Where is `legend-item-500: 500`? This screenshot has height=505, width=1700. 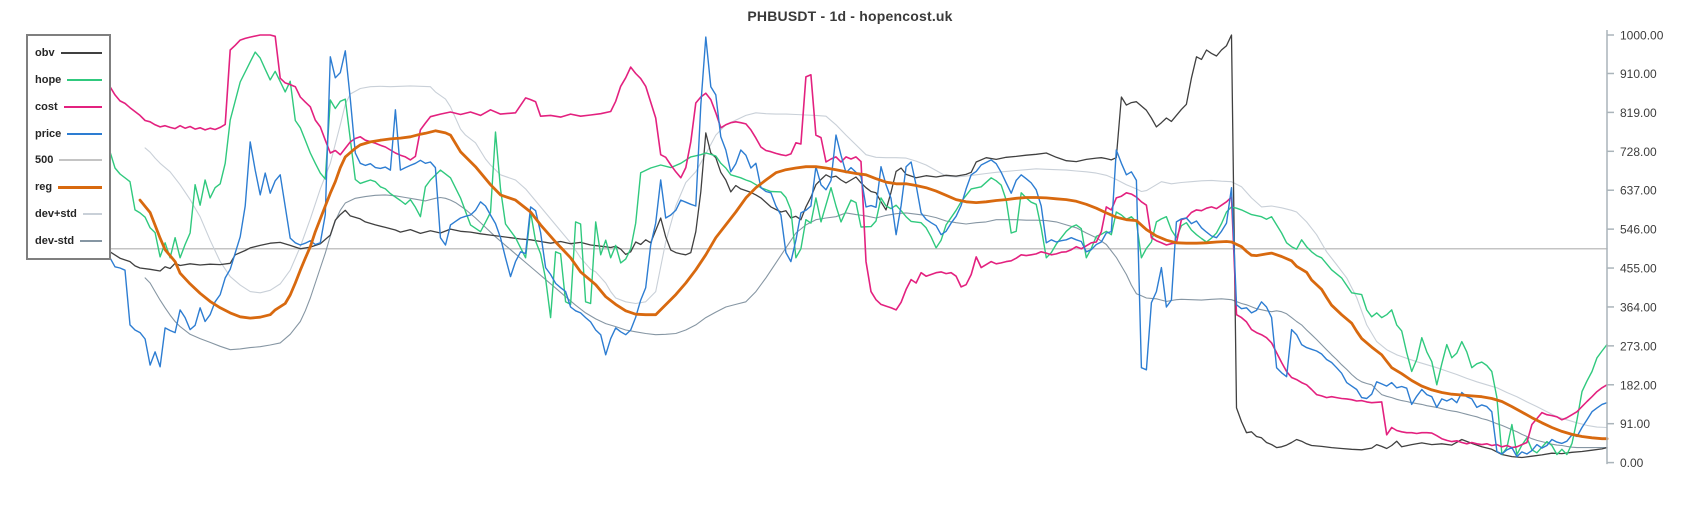
legend-item-500: 500 is located at coordinates (68, 160).